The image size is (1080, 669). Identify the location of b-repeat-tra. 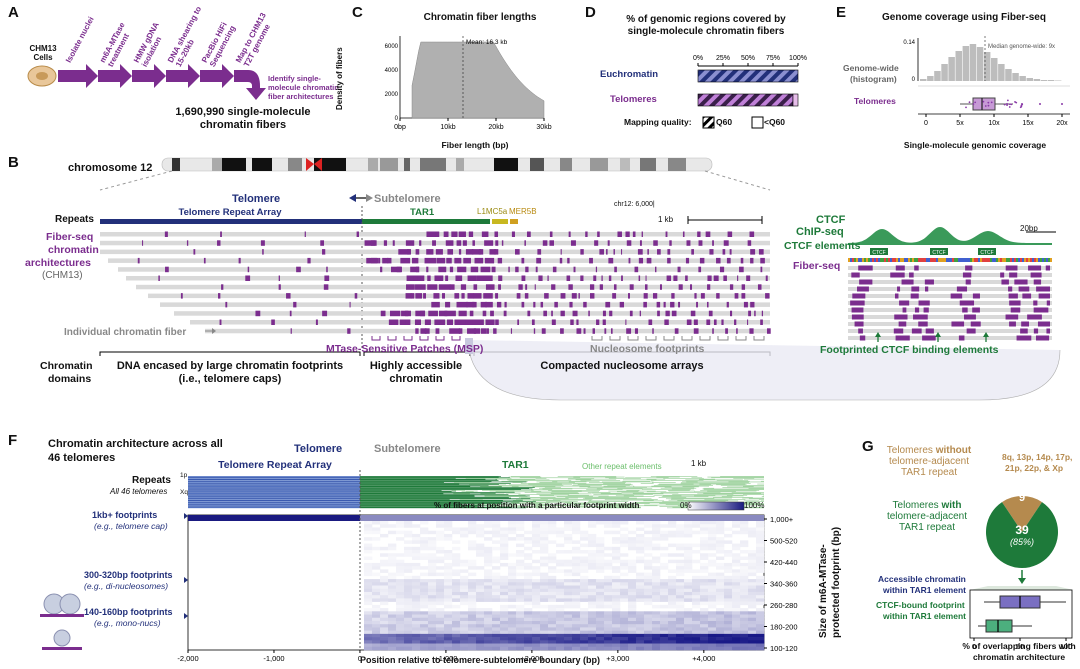
(231, 221).